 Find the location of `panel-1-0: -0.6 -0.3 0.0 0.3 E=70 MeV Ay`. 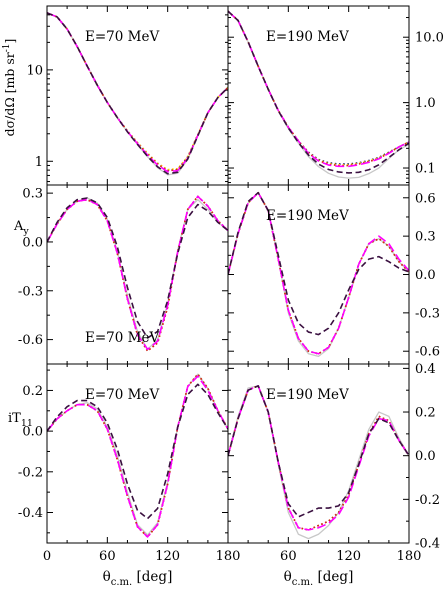

panel-1-0: -0.6 -0.3 0.0 0.3 E=70 MeV Ay is located at coordinates (121, 274).